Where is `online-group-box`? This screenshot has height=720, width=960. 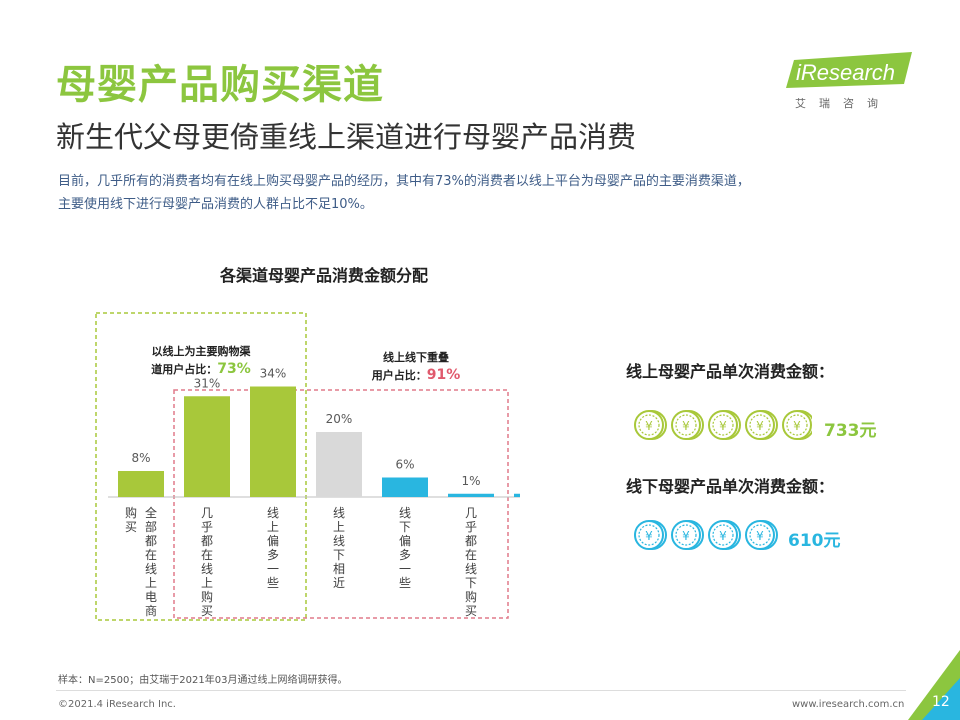 online-group-box is located at coordinates (201, 466).